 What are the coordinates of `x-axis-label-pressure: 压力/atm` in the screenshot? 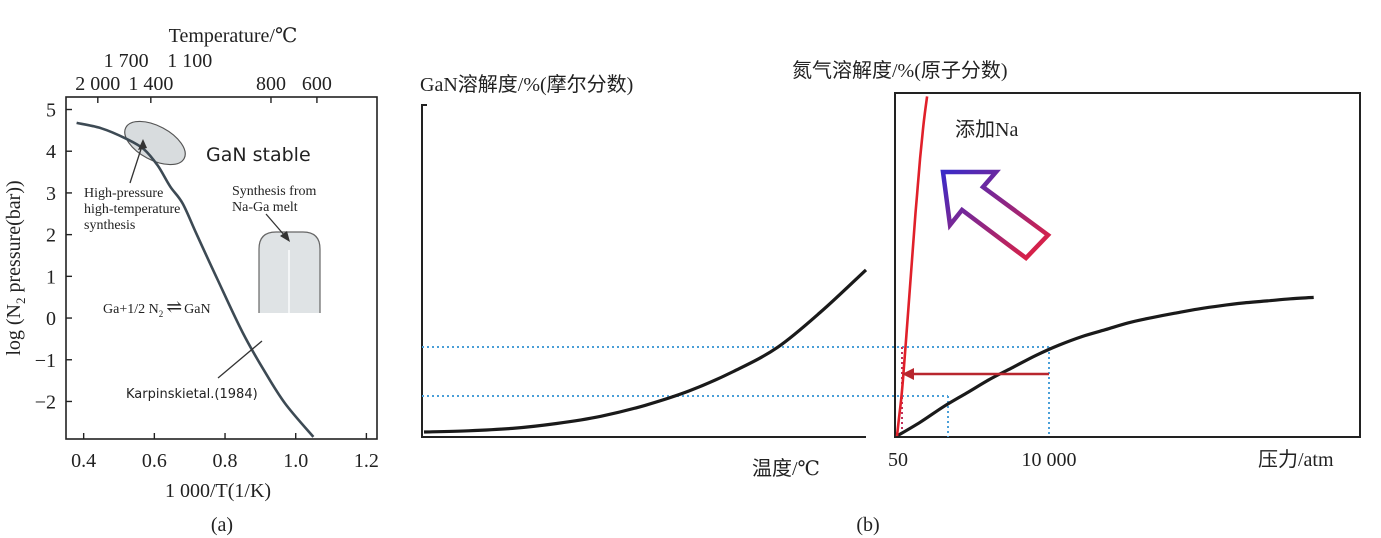 It's located at (1296, 459).